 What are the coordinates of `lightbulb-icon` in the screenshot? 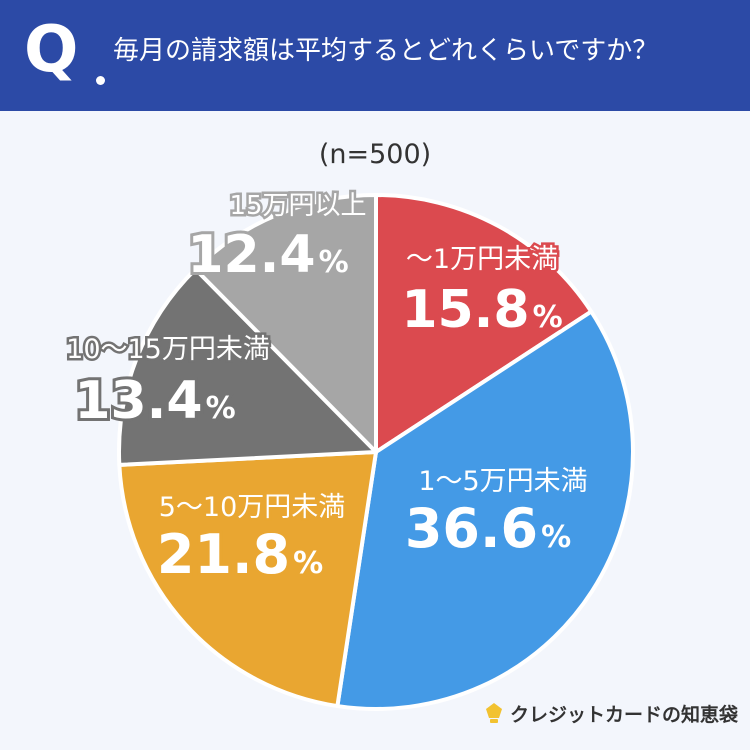 It's located at (494, 713).